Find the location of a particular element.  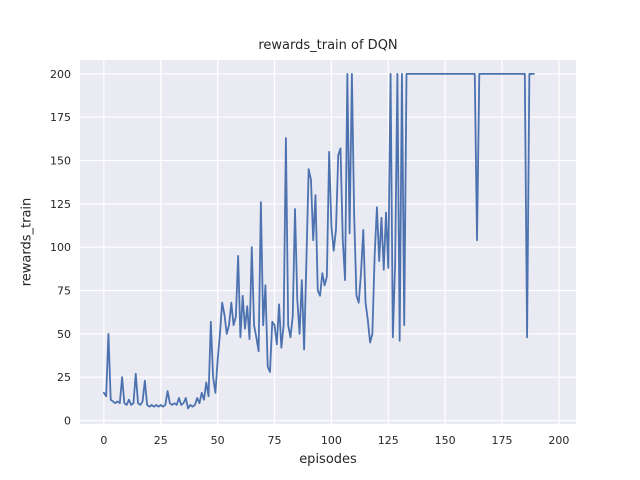

y-tick-label-150: 150 is located at coordinates (60, 161).